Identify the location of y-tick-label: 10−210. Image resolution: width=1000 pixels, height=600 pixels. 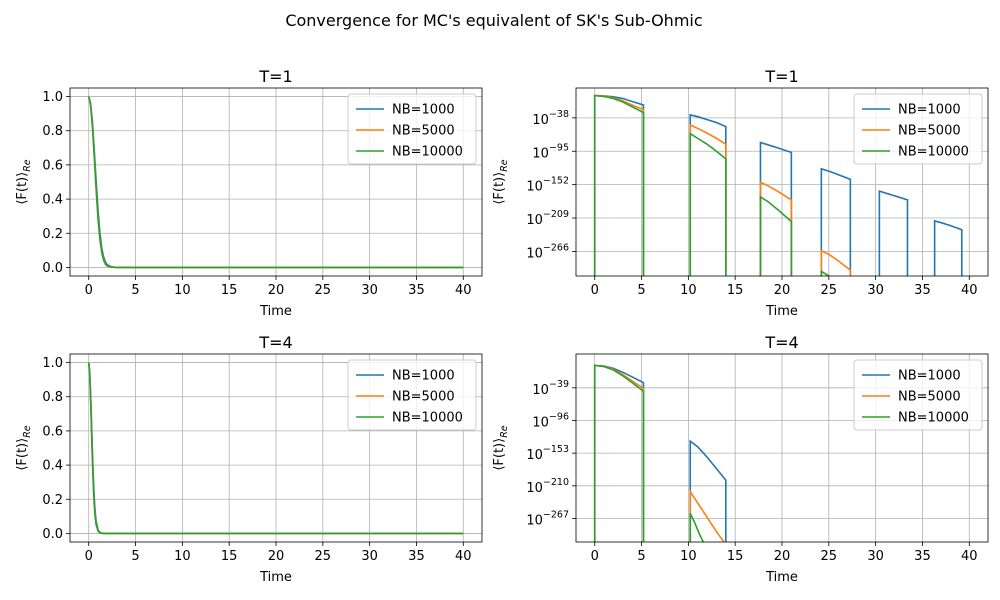
(547, 486).